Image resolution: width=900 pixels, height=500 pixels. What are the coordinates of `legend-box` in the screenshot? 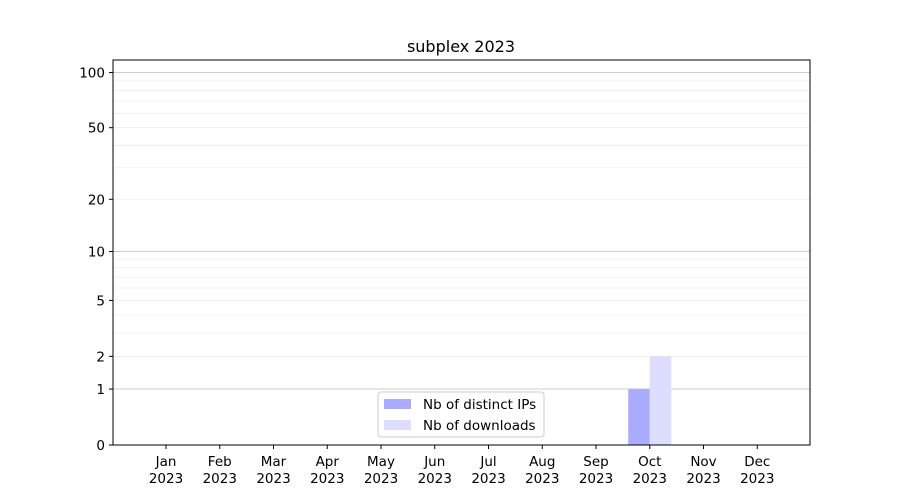 It's located at (461, 414).